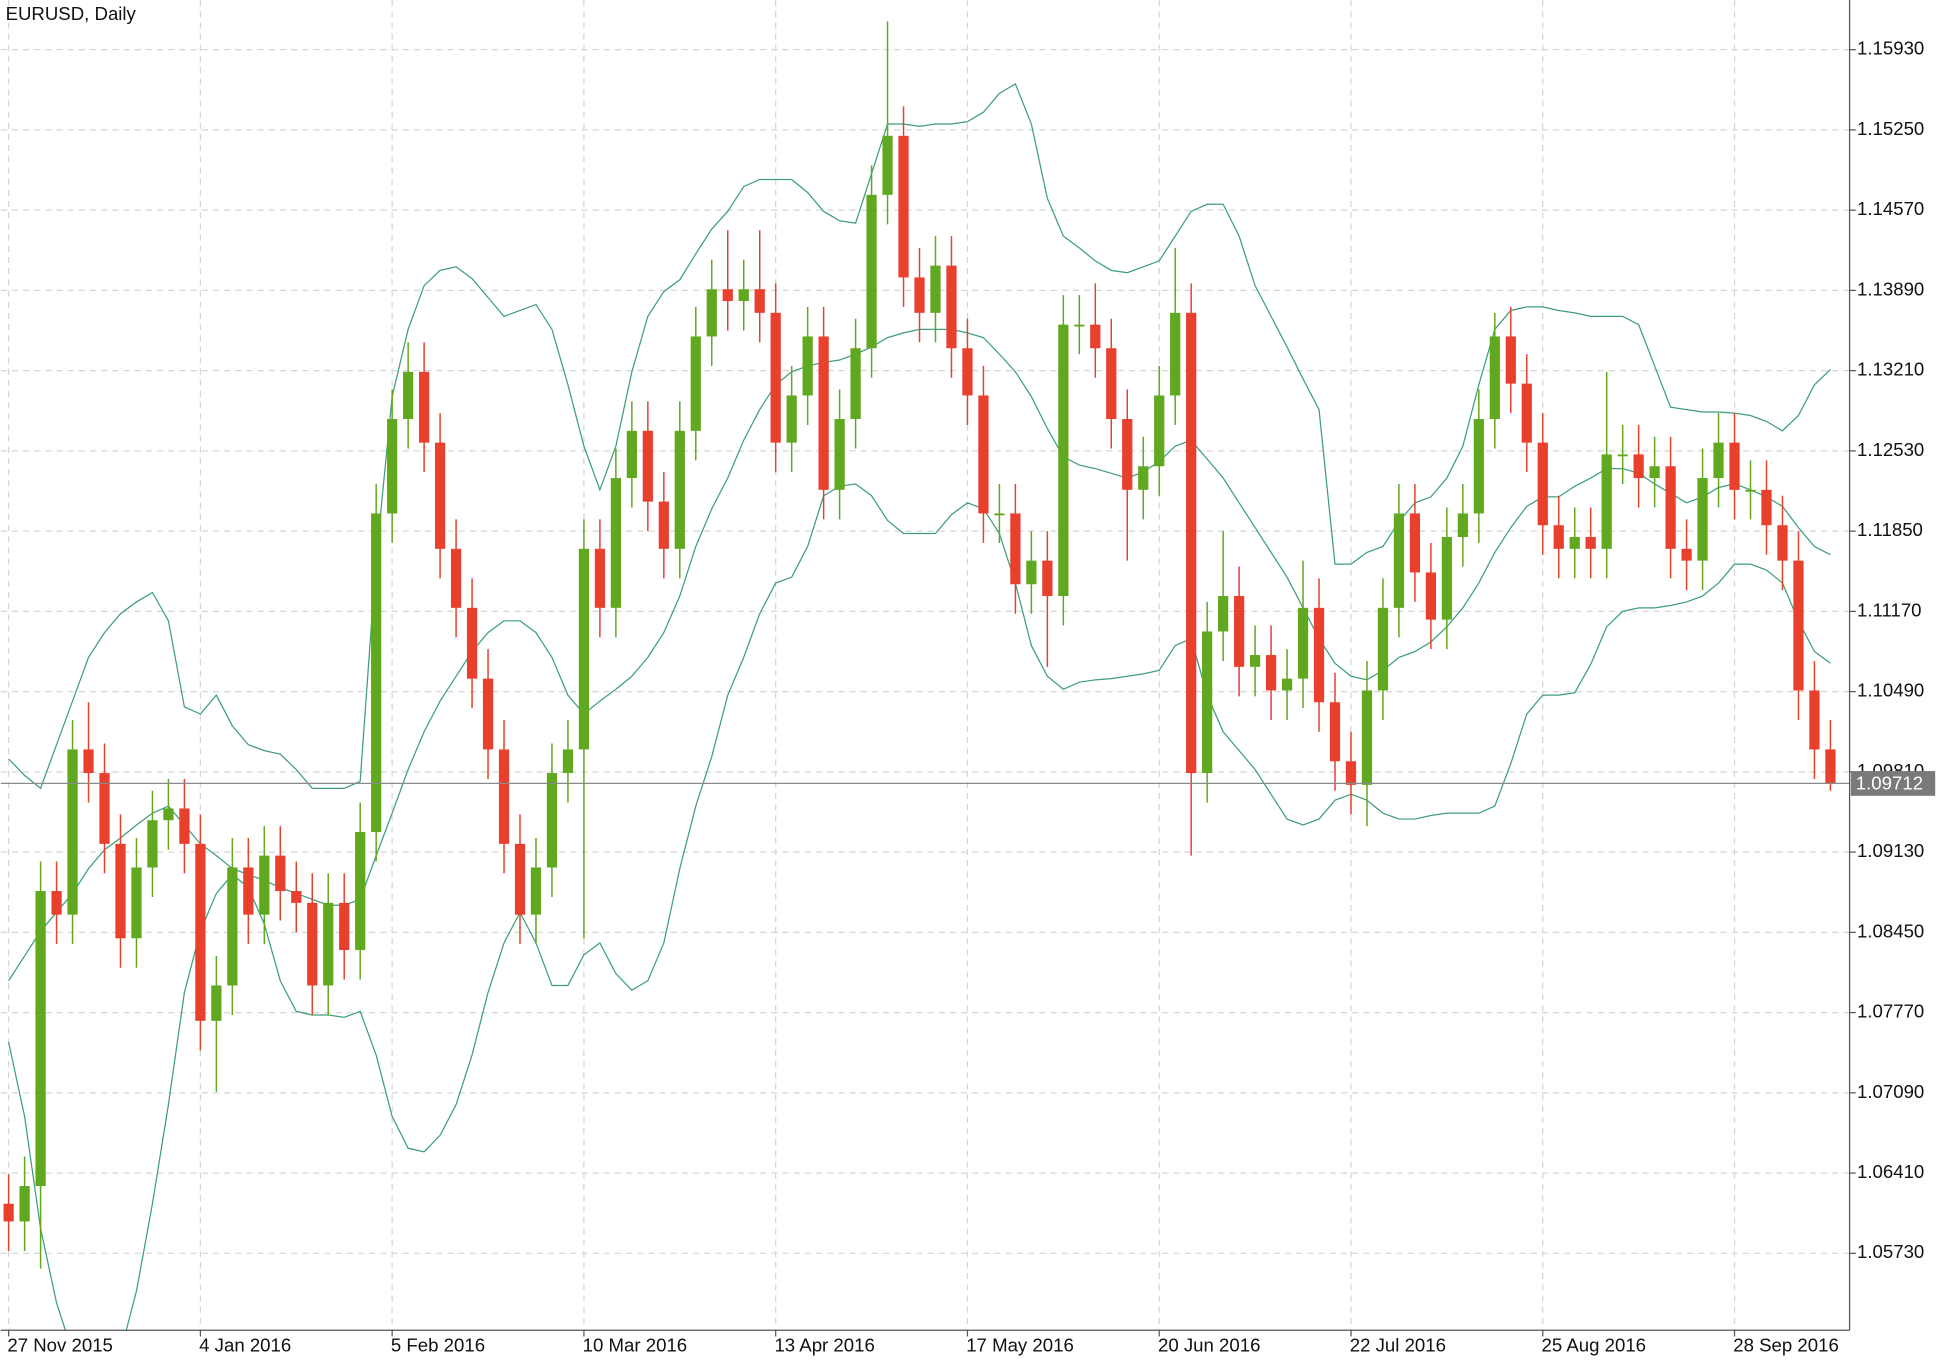 The width and height of the screenshot is (1947, 1365). What do you see at coordinates (1890, 1011) in the screenshot?
I see `y-tick-label: 1.07770` at bounding box center [1890, 1011].